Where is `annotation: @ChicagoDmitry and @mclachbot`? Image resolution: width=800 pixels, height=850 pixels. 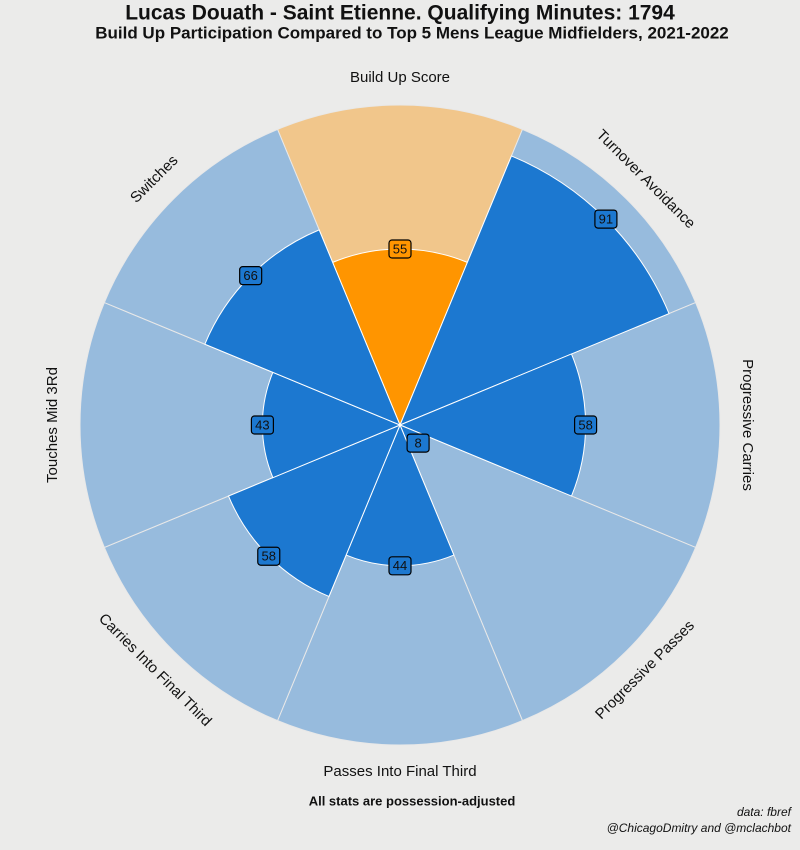
annotation: @ChicagoDmitry and @mclachbot is located at coordinates (699, 828).